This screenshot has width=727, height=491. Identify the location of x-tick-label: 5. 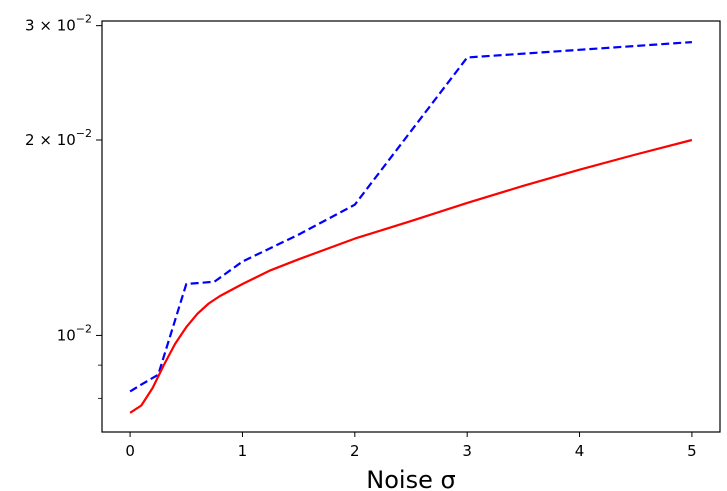
(692, 451).